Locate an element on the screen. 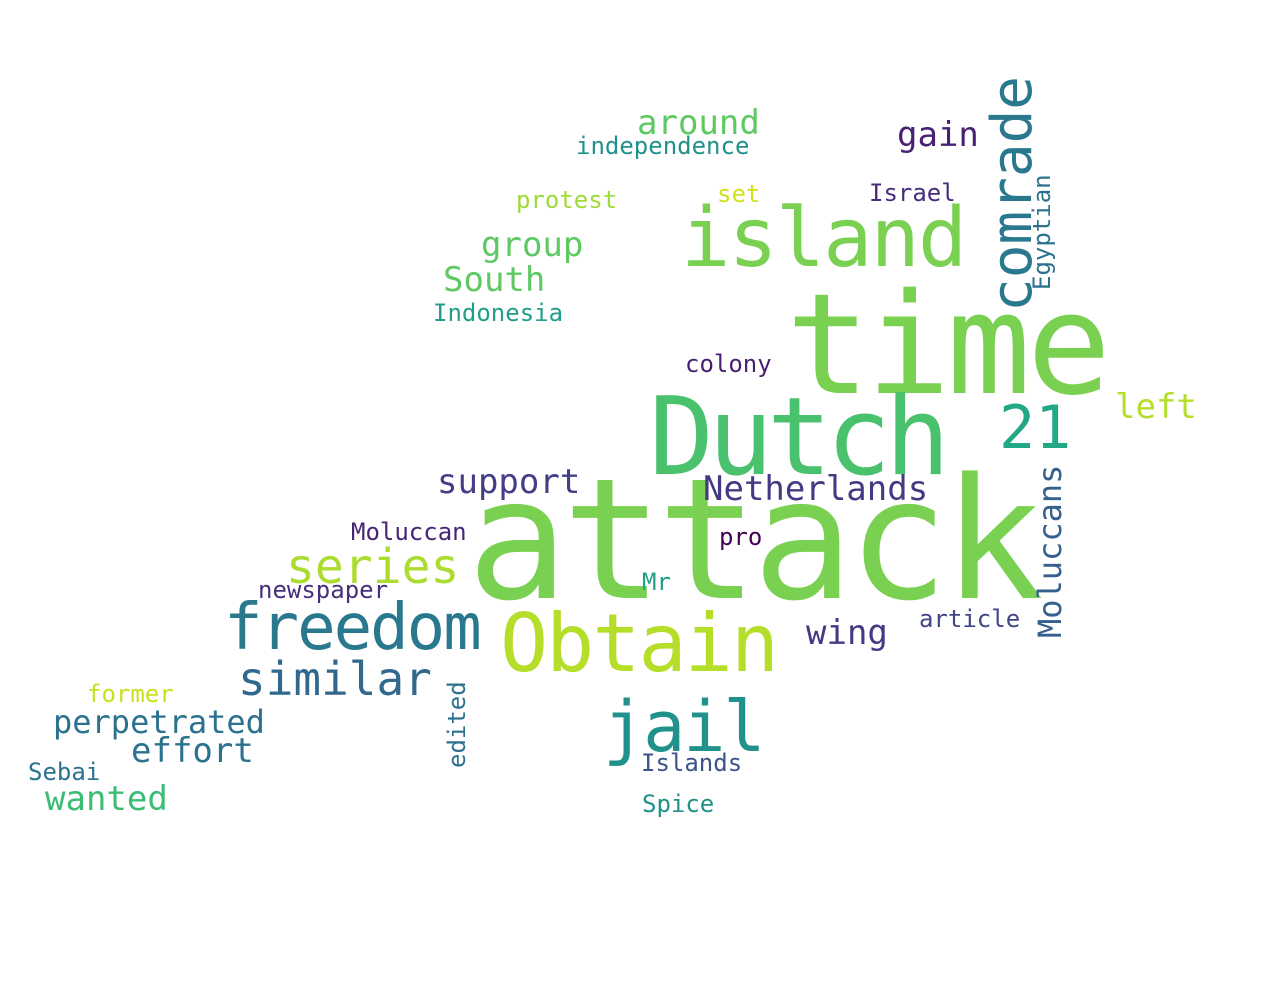  word-independence: independence is located at coordinates (663, 146).